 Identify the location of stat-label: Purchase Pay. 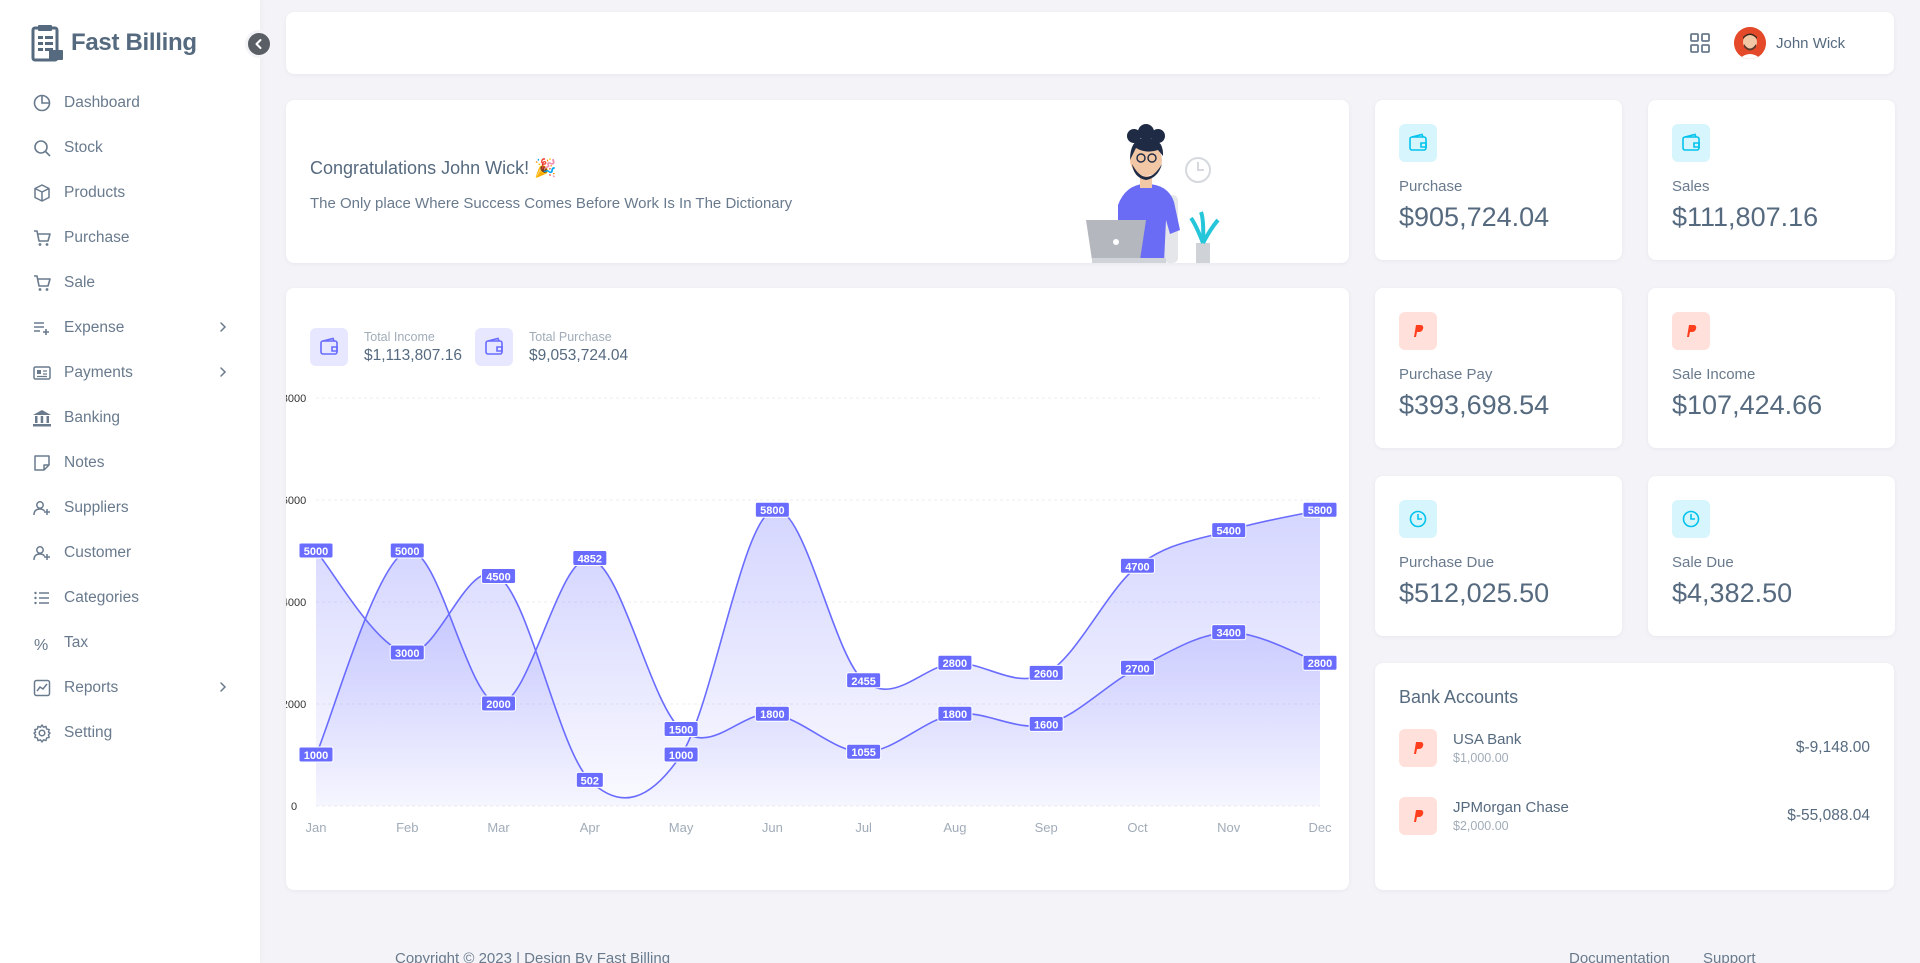
(1446, 374).